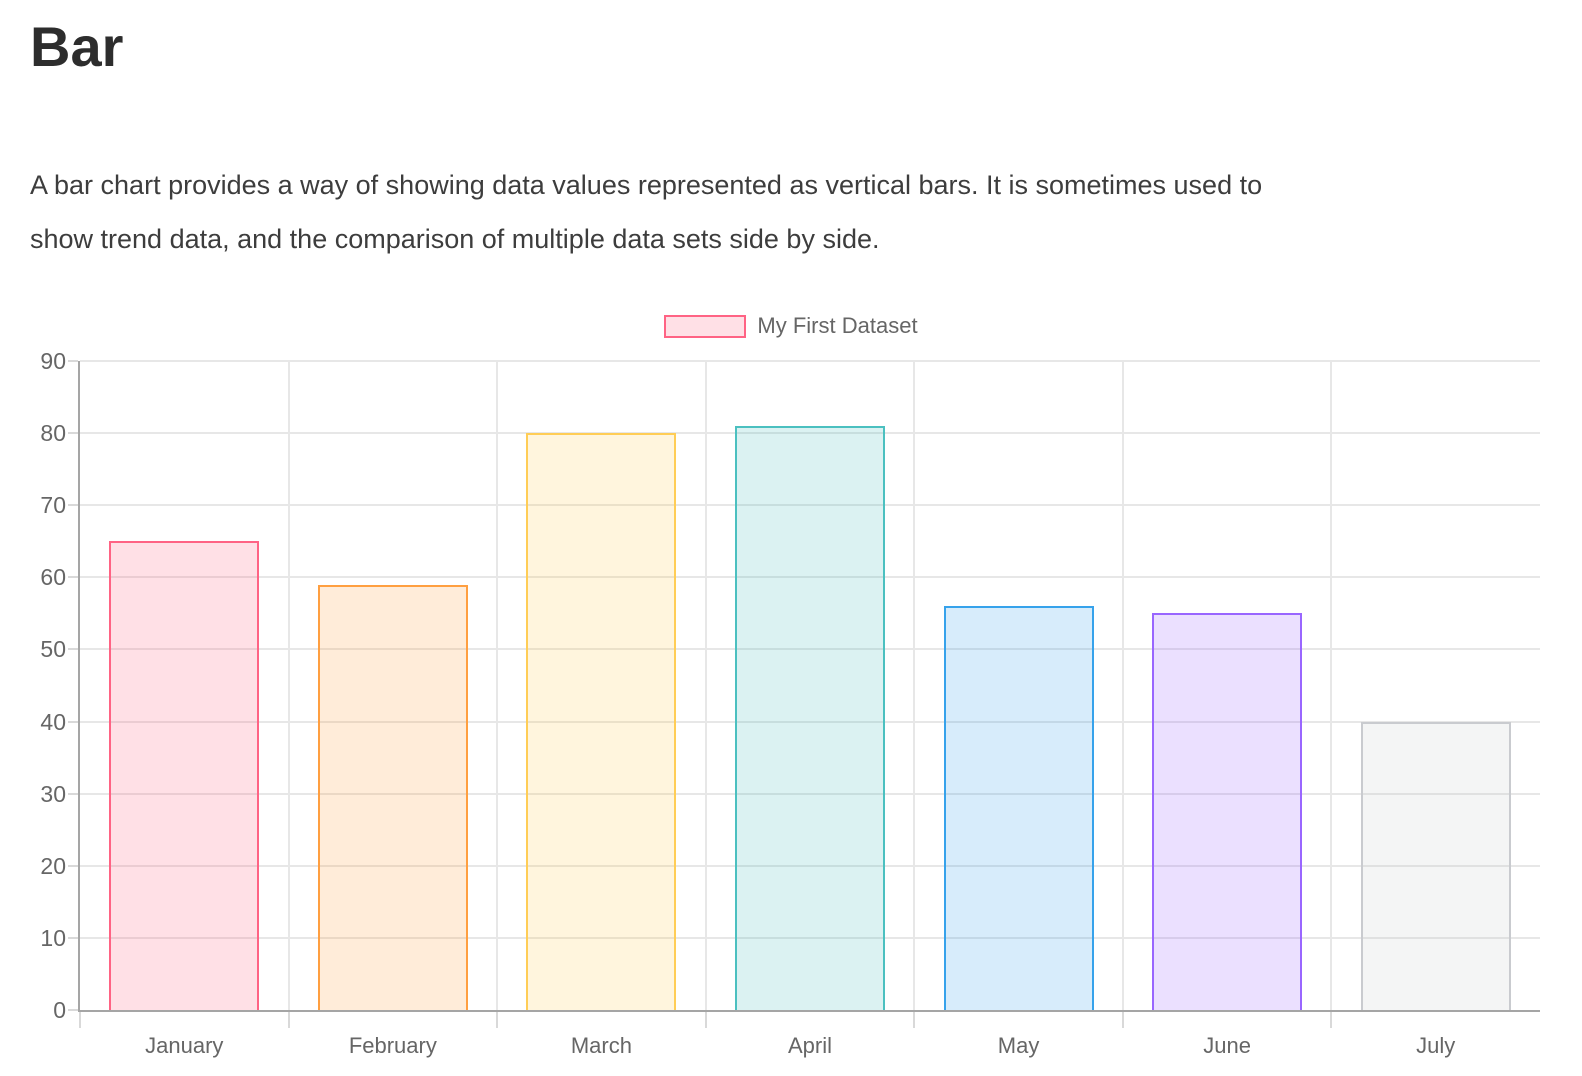 The width and height of the screenshot is (1582, 1076). I want to click on page-title: Bar, so click(77, 46).